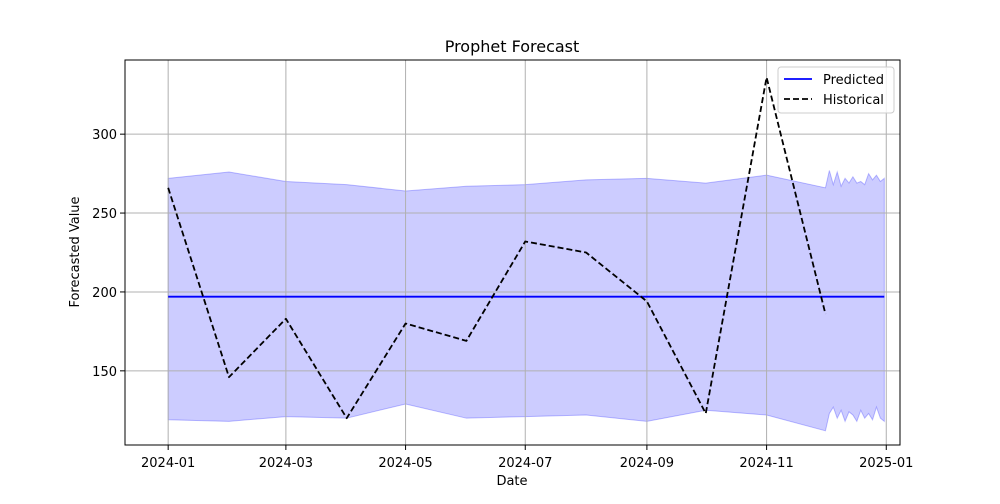 This screenshot has height=504, width=1000. I want to click on x-tick-label: 2024-07, so click(525, 463).